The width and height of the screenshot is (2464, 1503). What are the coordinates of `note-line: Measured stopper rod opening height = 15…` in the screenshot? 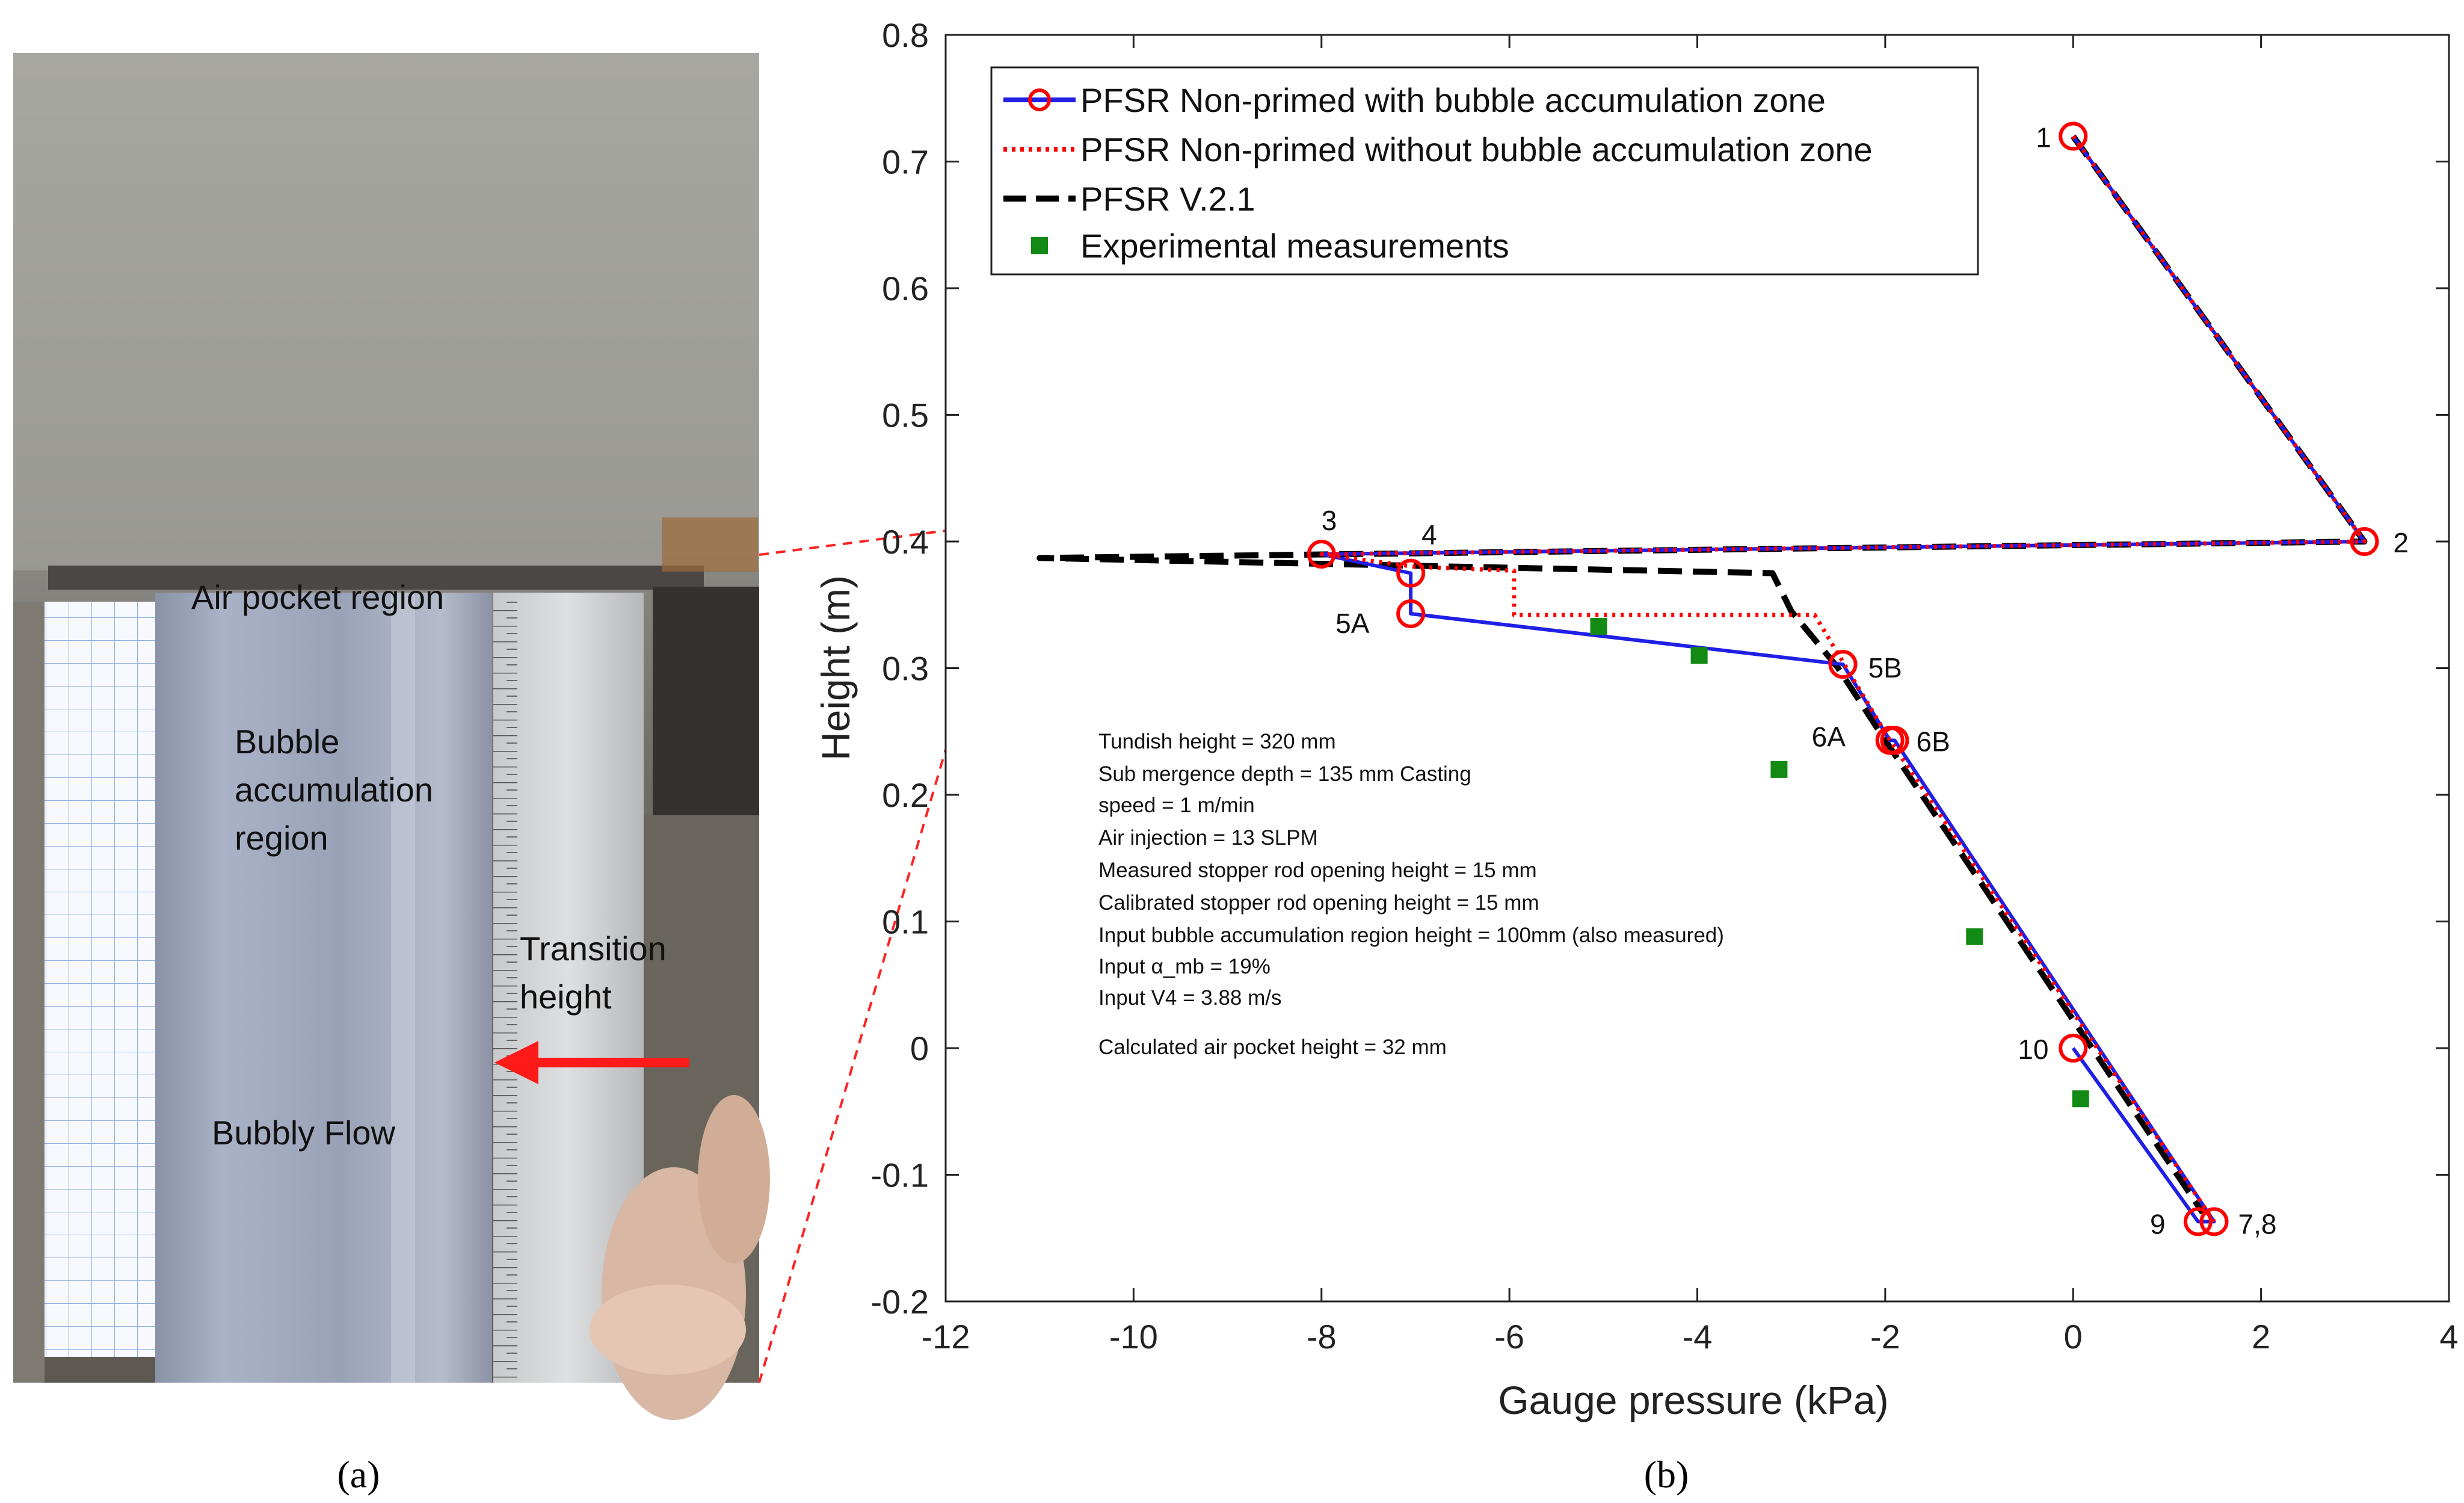 It's located at (1317, 870).